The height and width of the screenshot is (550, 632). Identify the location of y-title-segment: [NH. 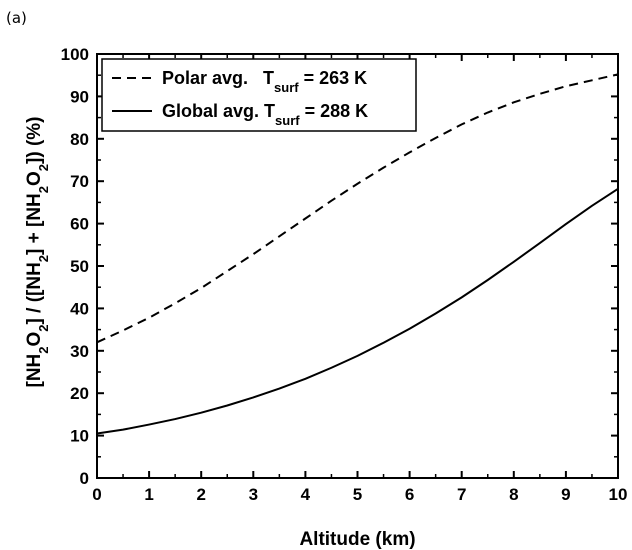
(34, 371).